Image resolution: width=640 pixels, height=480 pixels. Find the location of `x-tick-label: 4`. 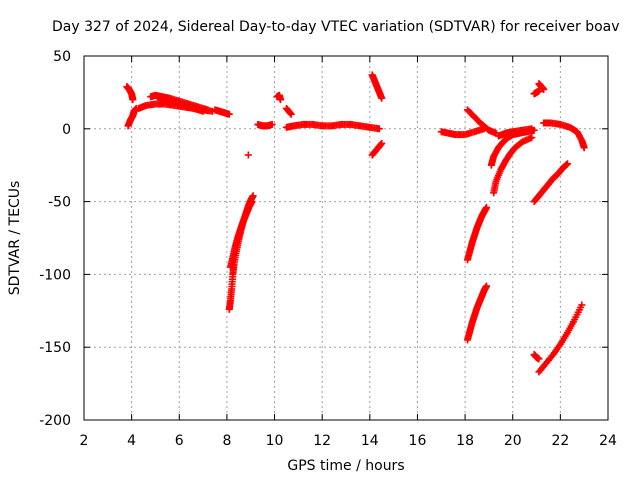

x-tick-label: 4 is located at coordinates (131, 441).